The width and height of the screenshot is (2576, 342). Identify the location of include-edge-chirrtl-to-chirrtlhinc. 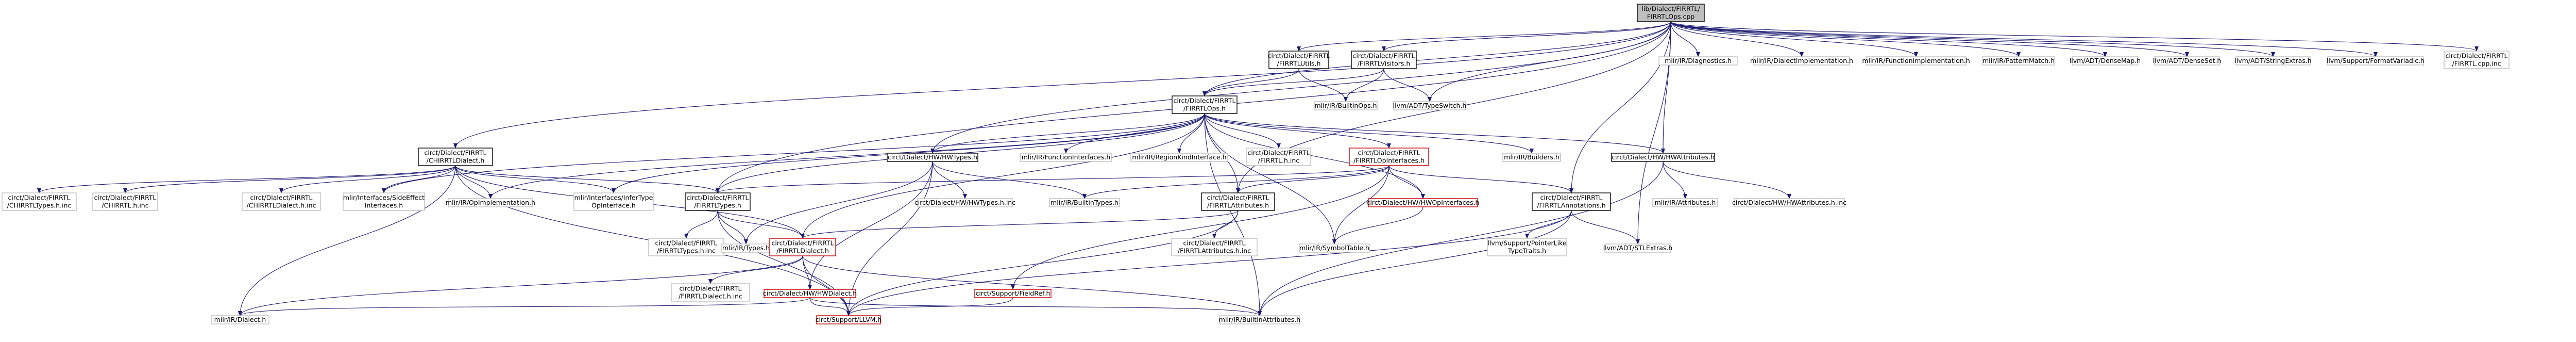
(289, 179).